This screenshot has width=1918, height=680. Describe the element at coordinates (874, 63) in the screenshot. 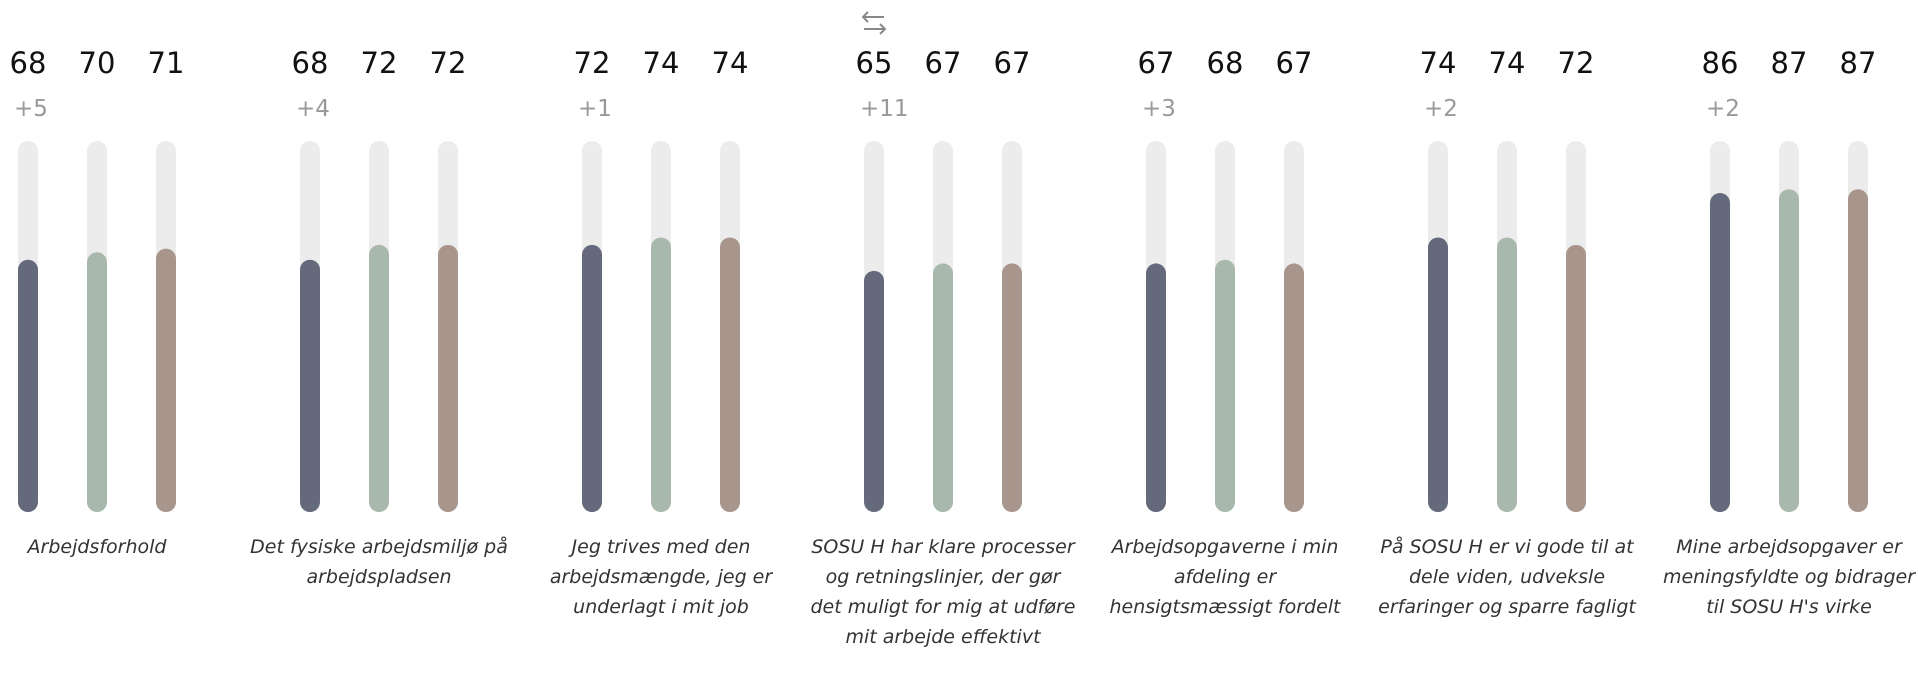

I see `value-label: 65` at that location.